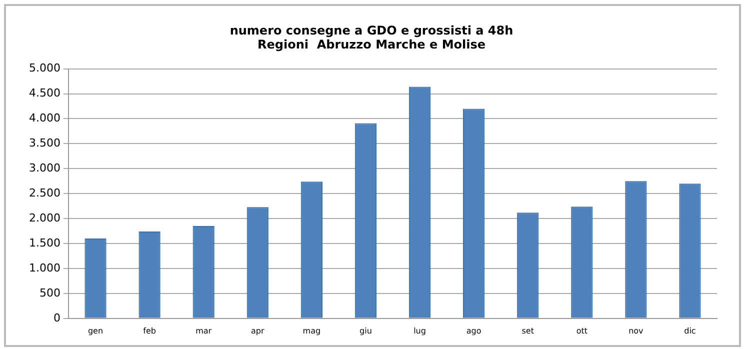  What do you see at coordinates (44, 68) in the screenshot?
I see `y-tick-label: 5.000` at bounding box center [44, 68].